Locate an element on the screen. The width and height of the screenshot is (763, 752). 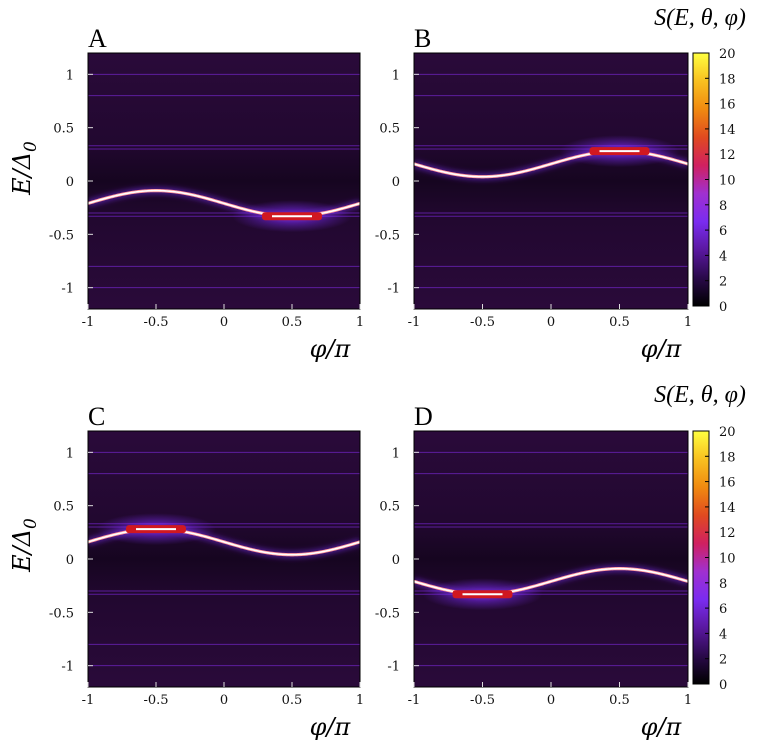
ylabel-sub-top: 0 is located at coordinates (31, 146).